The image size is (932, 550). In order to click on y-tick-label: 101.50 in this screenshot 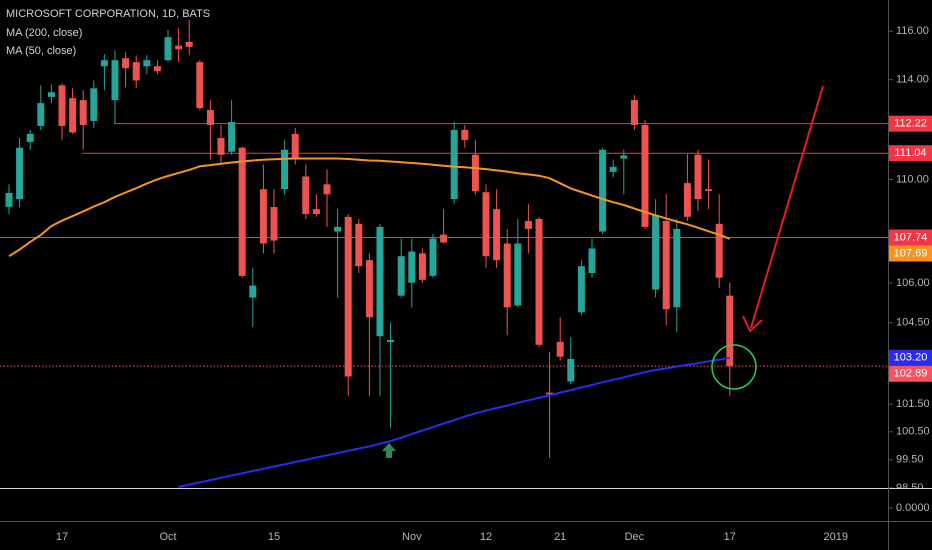, I will do `click(913, 404)`.